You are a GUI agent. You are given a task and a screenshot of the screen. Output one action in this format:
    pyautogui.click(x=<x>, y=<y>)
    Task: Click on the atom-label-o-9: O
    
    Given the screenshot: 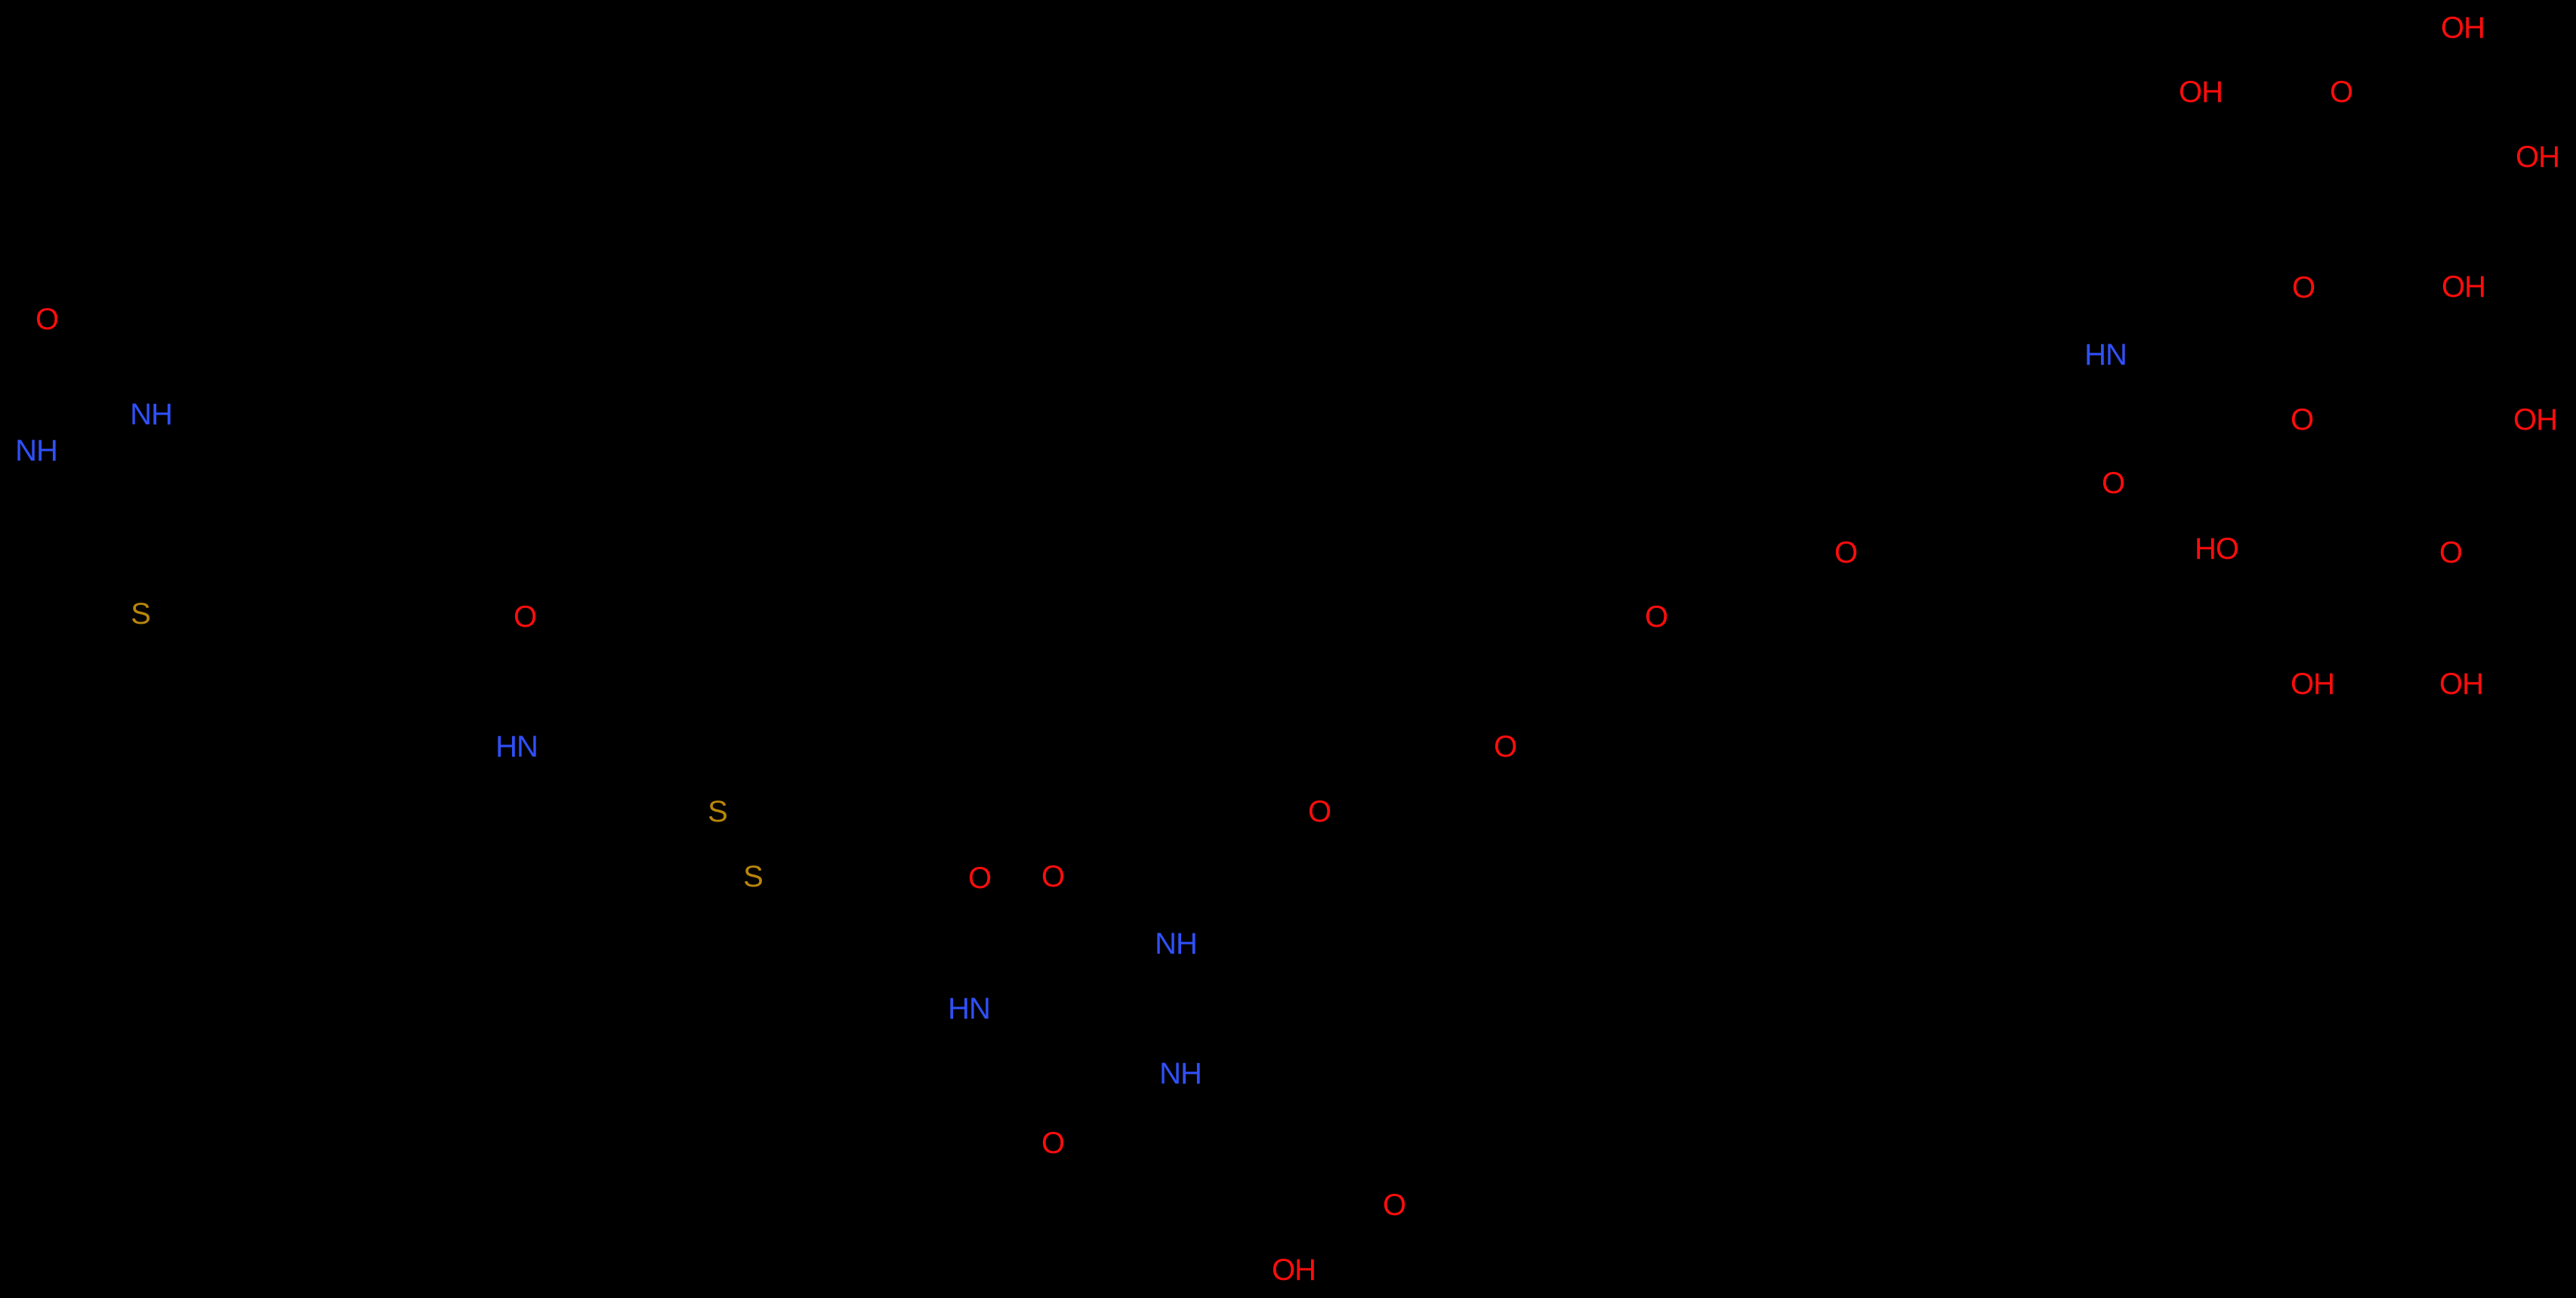 What is the action you would take?
    pyautogui.click(x=1052, y=877)
    